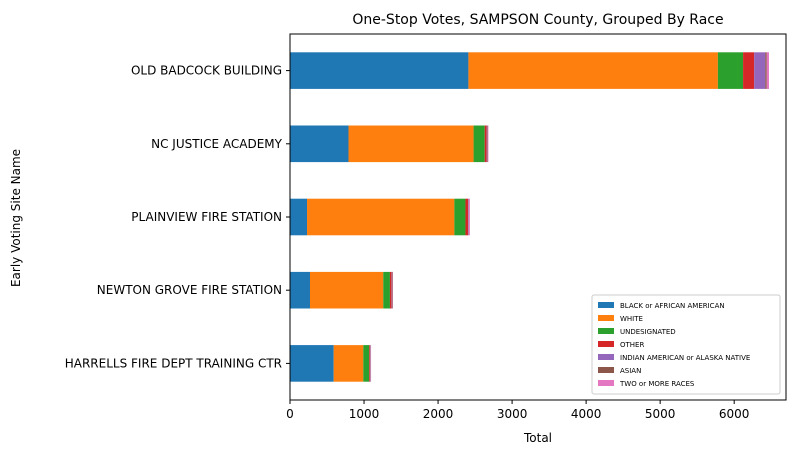 Image resolution: width=796 pixels, height=455 pixels. I want to click on legend-swatch-other, so click(606, 344).